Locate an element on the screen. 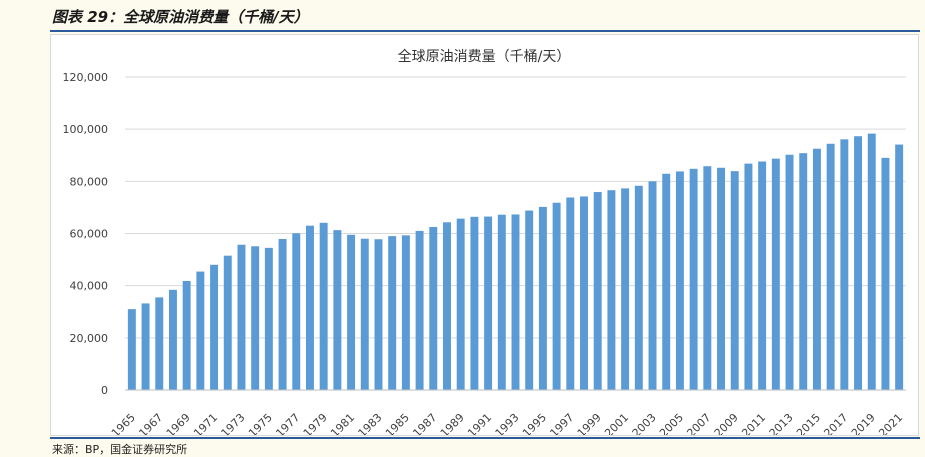 This screenshot has height=457, width=925. bar-1981 is located at coordinates (351, 312).